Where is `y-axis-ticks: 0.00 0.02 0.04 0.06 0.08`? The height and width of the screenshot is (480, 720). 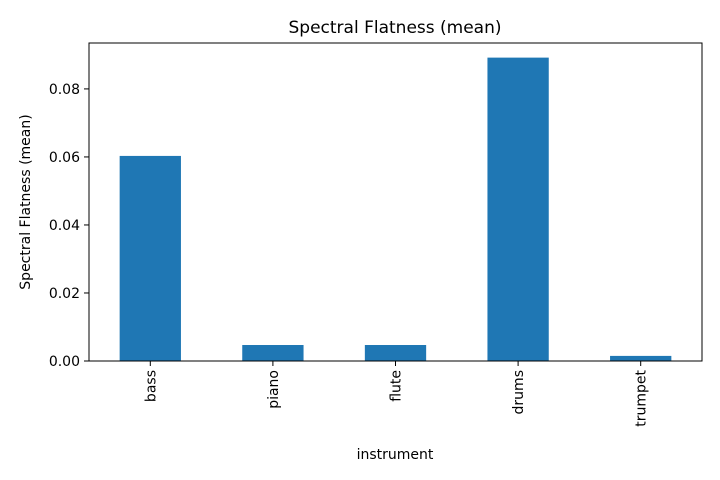
y-axis-ticks: 0.00 0.02 0.04 0.06 0.08 is located at coordinates (69, 226).